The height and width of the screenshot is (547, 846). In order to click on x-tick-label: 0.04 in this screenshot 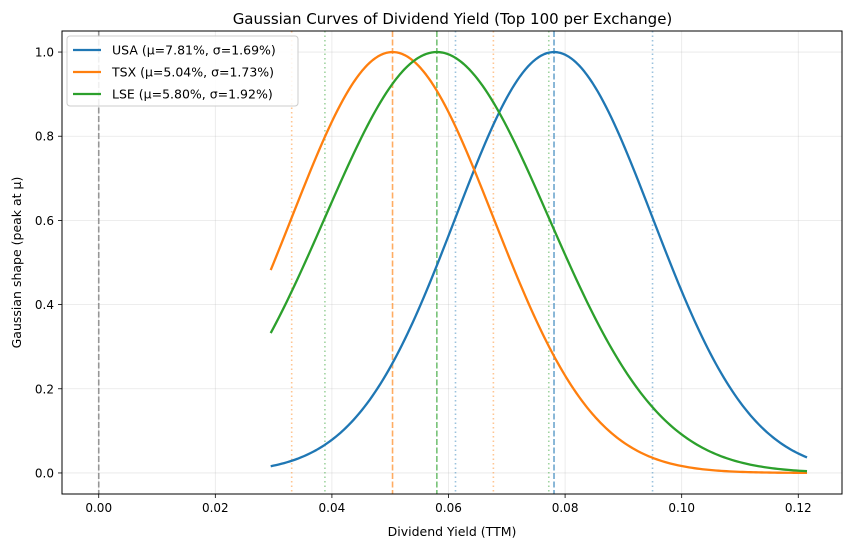, I will do `click(332, 508)`.